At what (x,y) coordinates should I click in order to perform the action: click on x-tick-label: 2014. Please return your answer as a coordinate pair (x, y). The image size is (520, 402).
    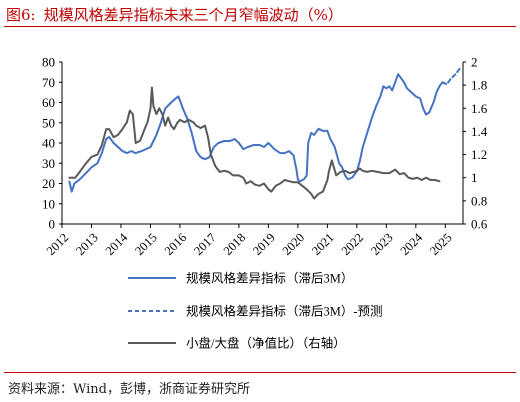
    Looking at the image, I should click on (117, 244).